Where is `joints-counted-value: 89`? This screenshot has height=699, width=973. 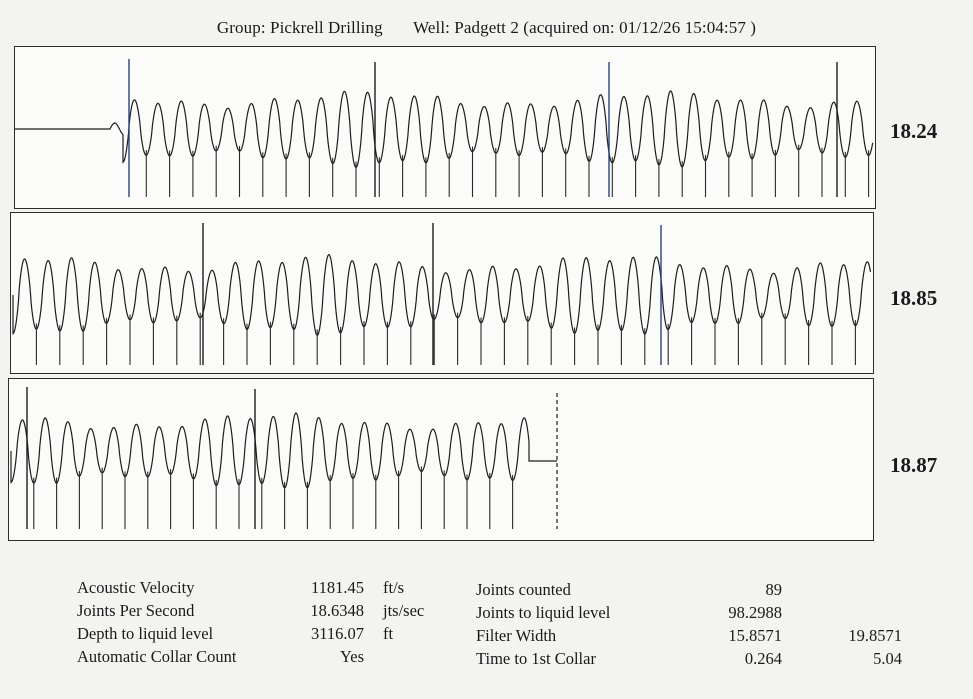
joints-counted-value: 89 is located at coordinates (774, 589).